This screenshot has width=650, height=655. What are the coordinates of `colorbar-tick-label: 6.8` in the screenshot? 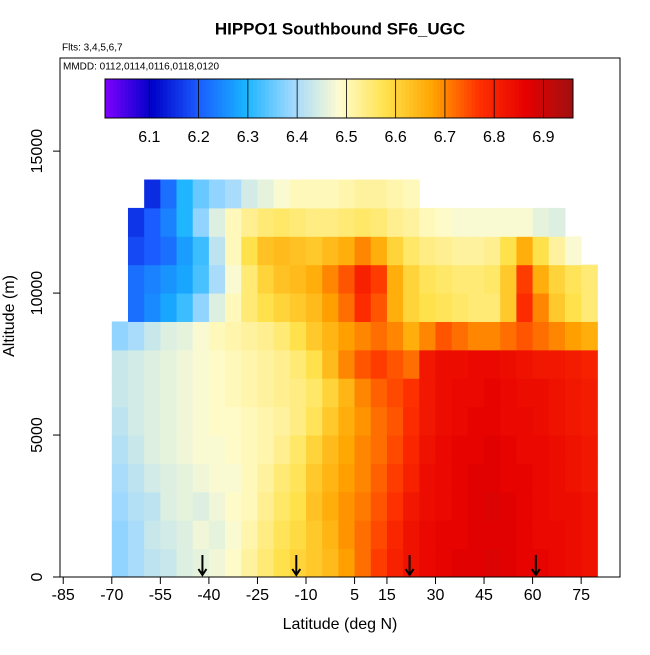 It's located at (494, 137).